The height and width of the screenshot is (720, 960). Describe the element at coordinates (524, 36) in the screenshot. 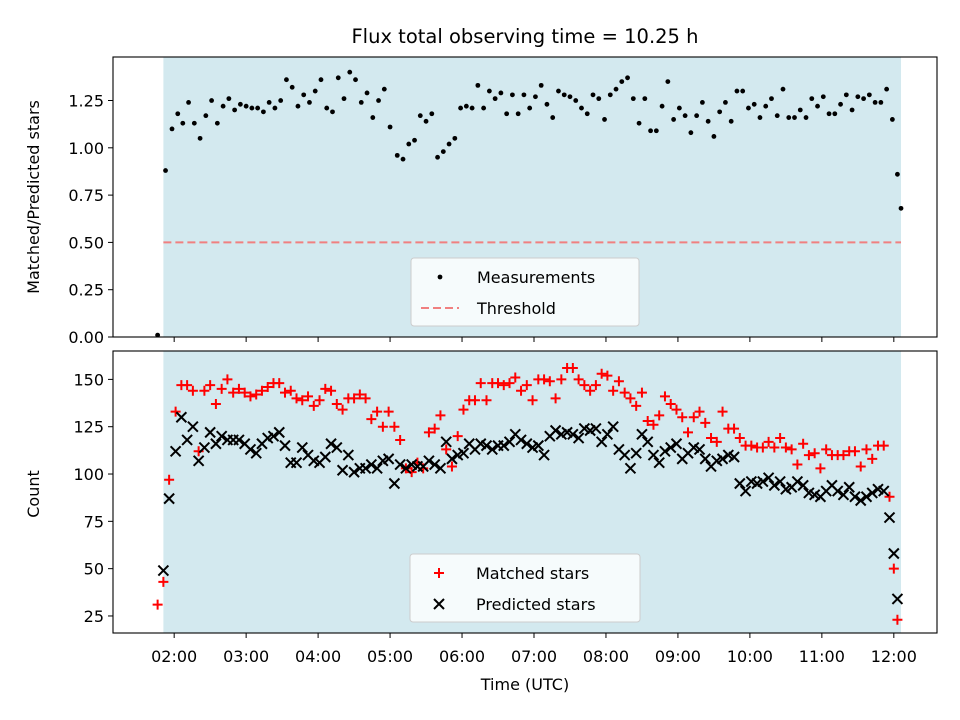

I see `chart-title: Flux total observing time = 10.25 h` at that location.